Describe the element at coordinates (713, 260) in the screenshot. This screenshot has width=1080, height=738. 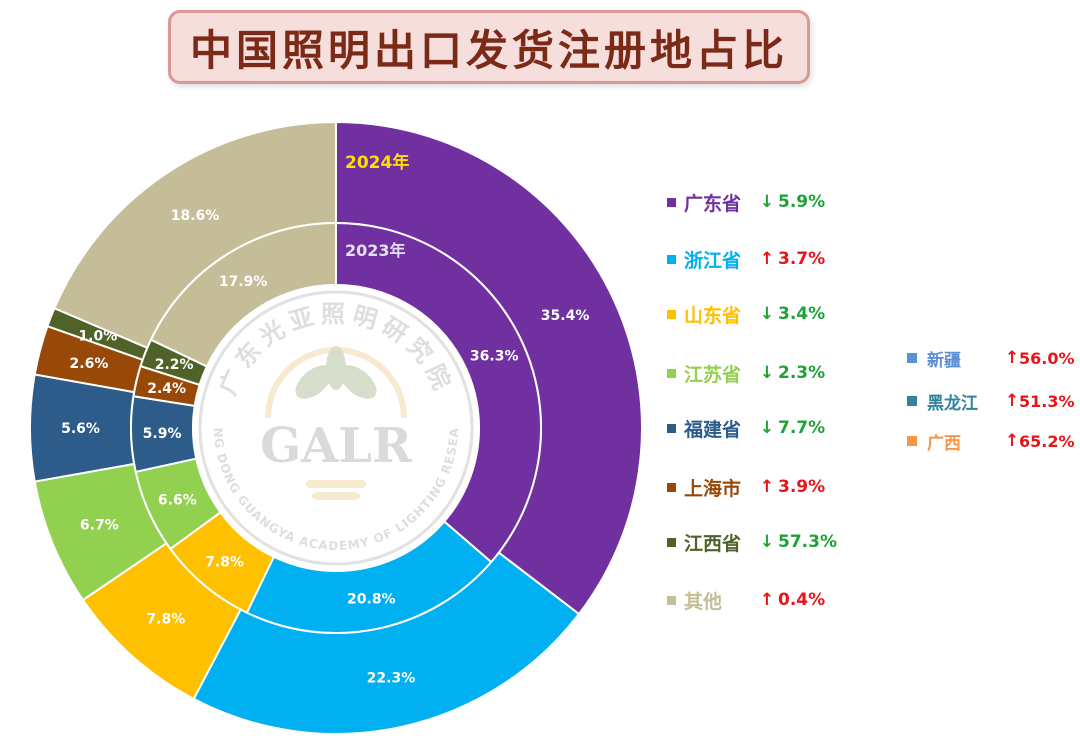
I see `legend-name: 浙江省` at that location.